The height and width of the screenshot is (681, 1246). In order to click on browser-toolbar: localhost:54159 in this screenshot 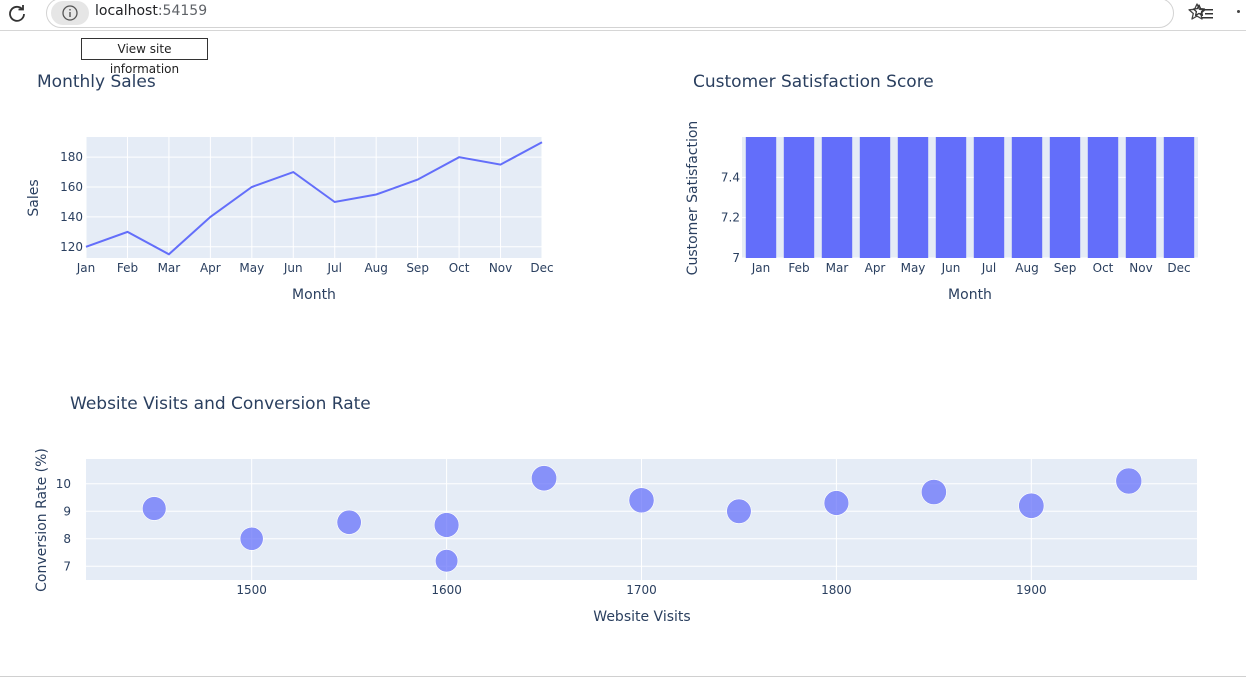, I will do `click(623, 15)`.